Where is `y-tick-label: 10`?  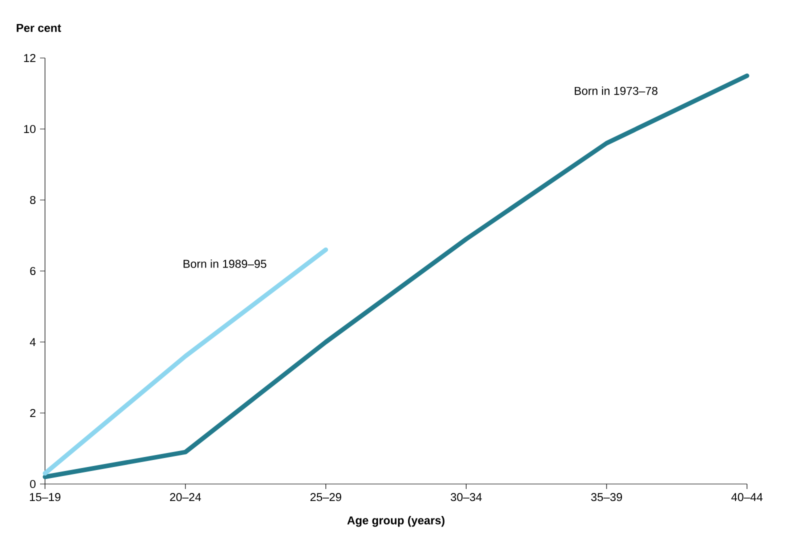 y-tick-label: 10 is located at coordinates (30, 129).